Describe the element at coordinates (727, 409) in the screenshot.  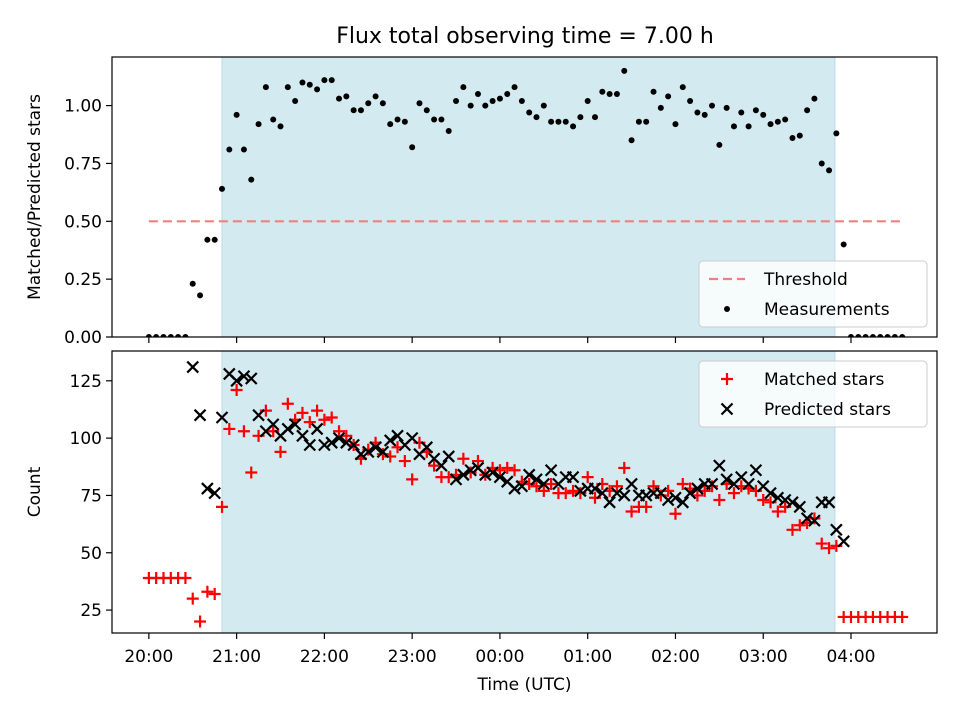
I see `legend-x-swatch` at that location.